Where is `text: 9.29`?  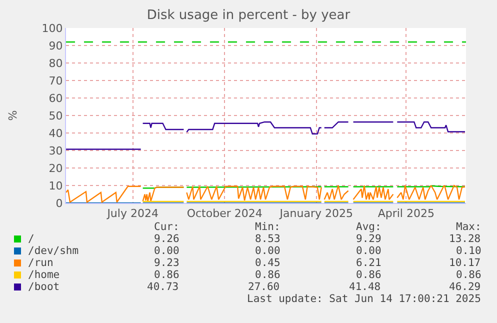
text: 9.29 is located at coordinates (369, 239).